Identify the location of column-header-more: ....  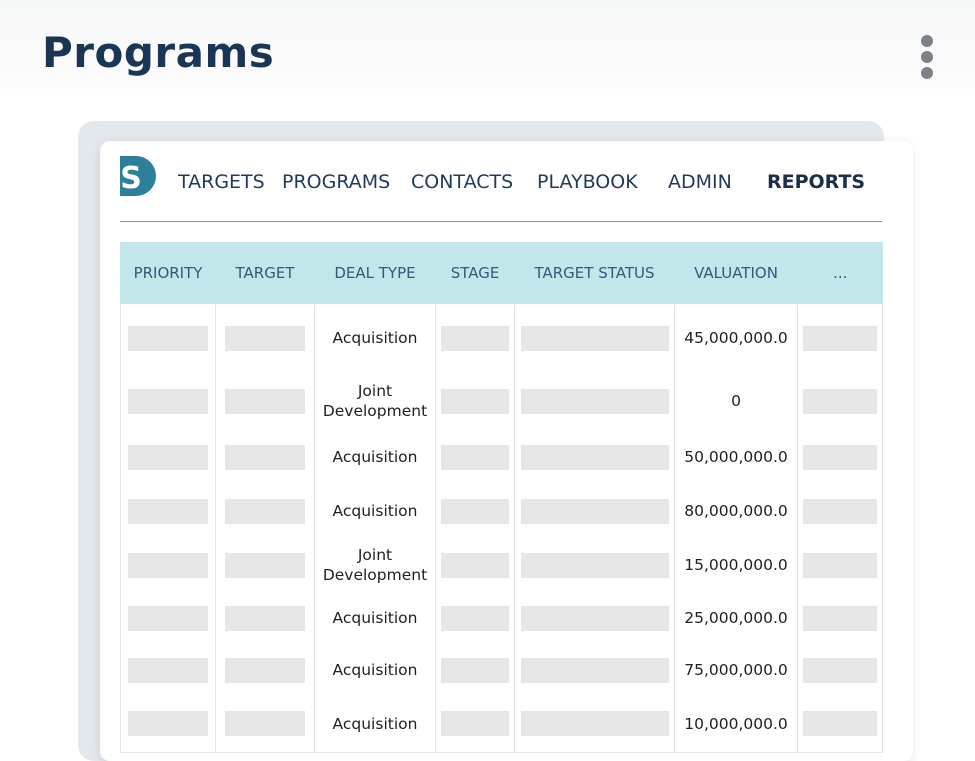
(840, 273).